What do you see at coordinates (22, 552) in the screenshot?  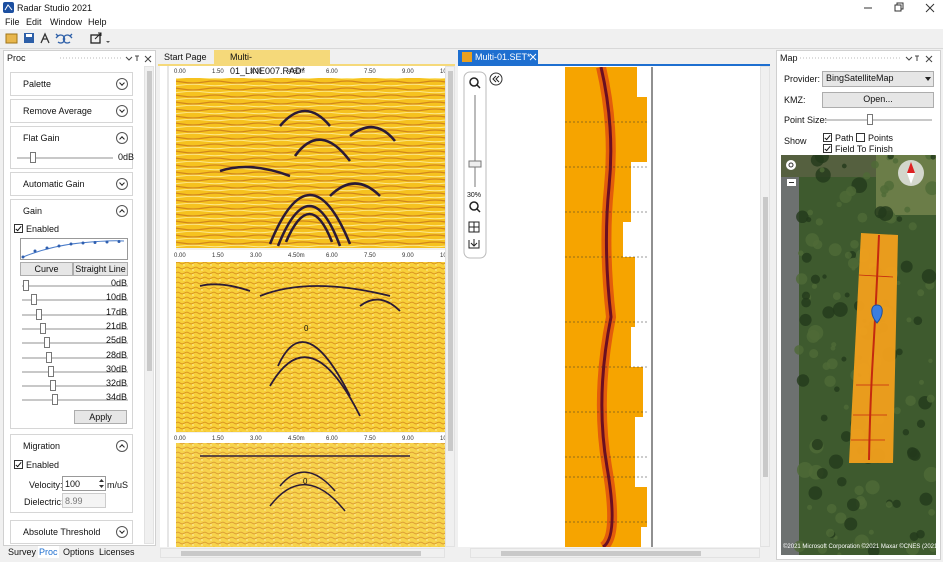 I see `bottom-tab: Survey` at bounding box center [22, 552].